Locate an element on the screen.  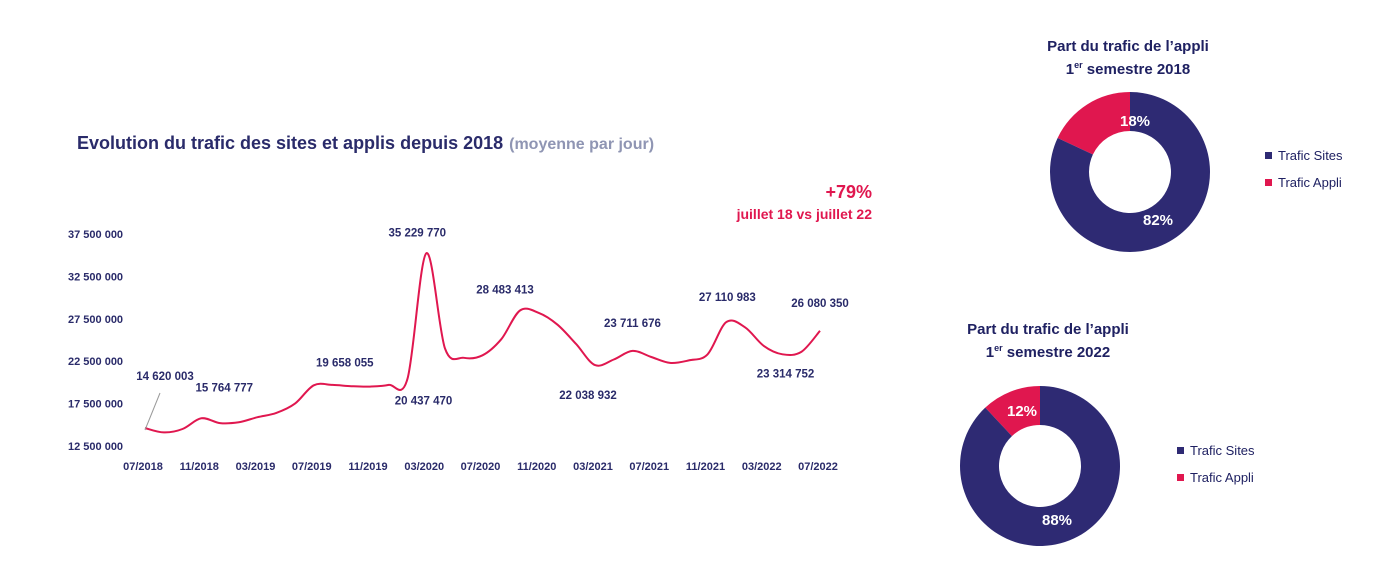
x-tick-label: 03/2021 is located at coordinates (593, 467).